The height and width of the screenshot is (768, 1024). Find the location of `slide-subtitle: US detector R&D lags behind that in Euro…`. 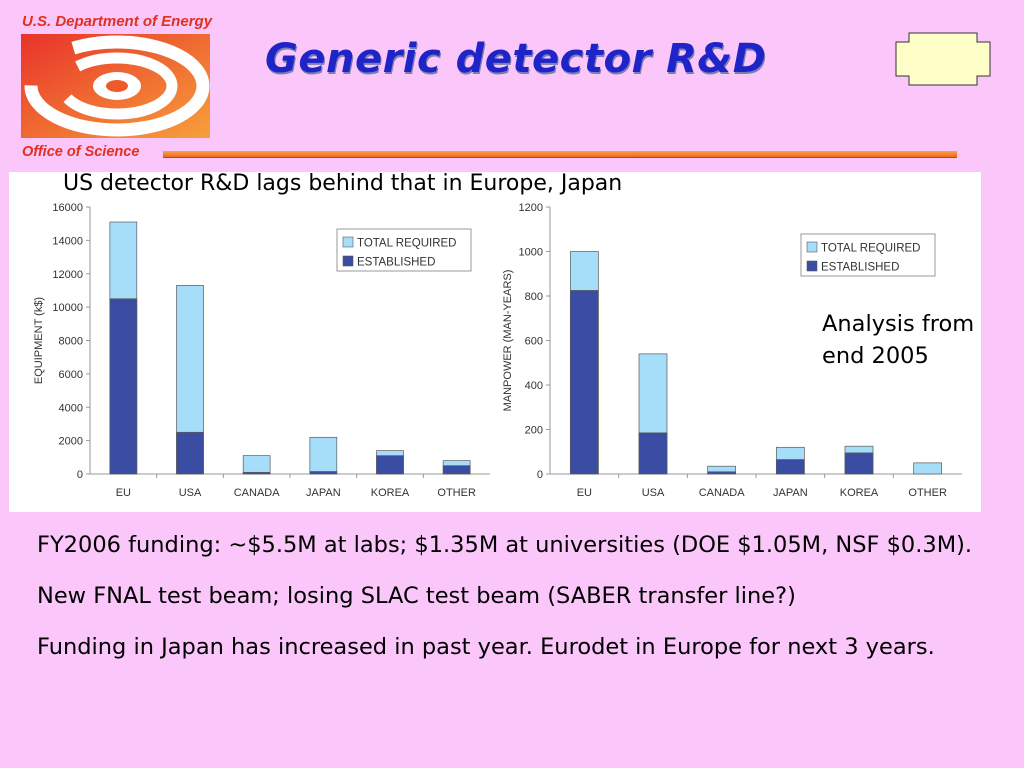

slide-subtitle: US detector R&D lags behind that in Euro… is located at coordinates (343, 183).